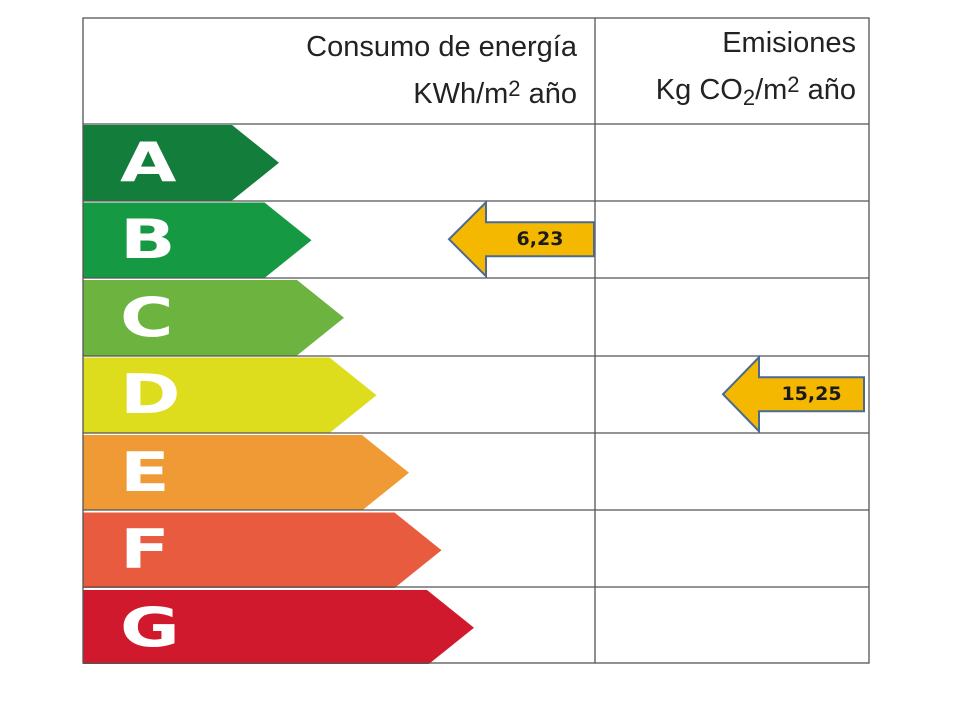  I want to click on emissions-header-title: Emisiones, so click(789, 42).